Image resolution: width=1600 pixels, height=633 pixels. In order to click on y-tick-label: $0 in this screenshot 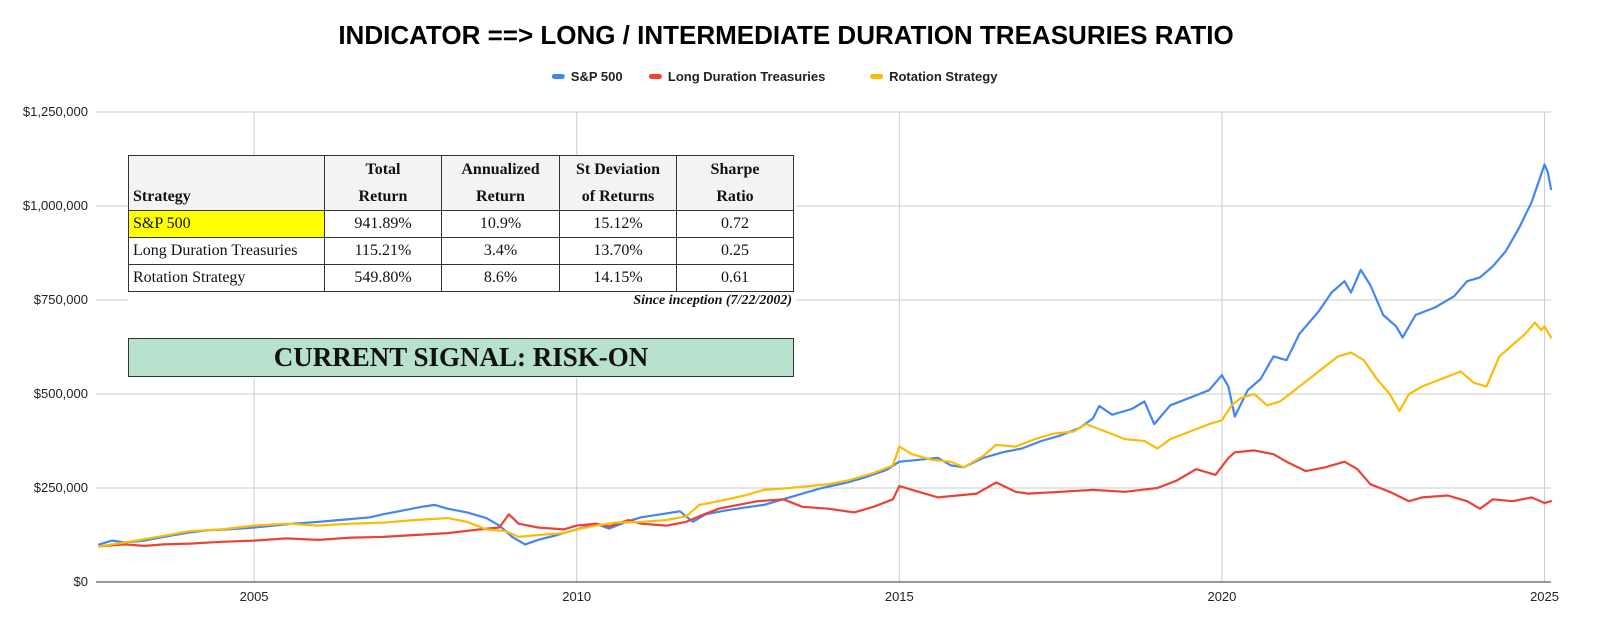, I will do `click(81, 581)`.